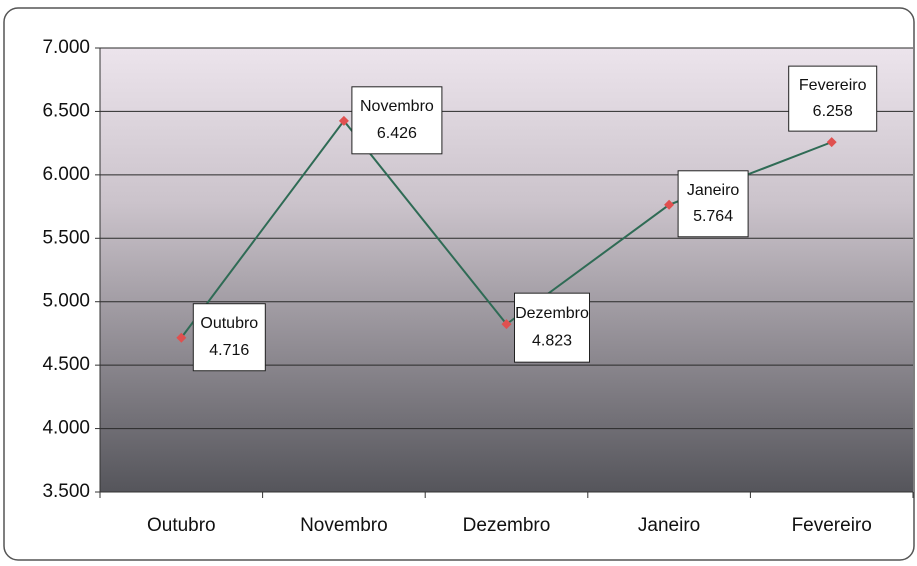 The width and height of the screenshot is (917, 566). What do you see at coordinates (833, 85) in the screenshot?
I see `data-label-category: Fevereiro` at bounding box center [833, 85].